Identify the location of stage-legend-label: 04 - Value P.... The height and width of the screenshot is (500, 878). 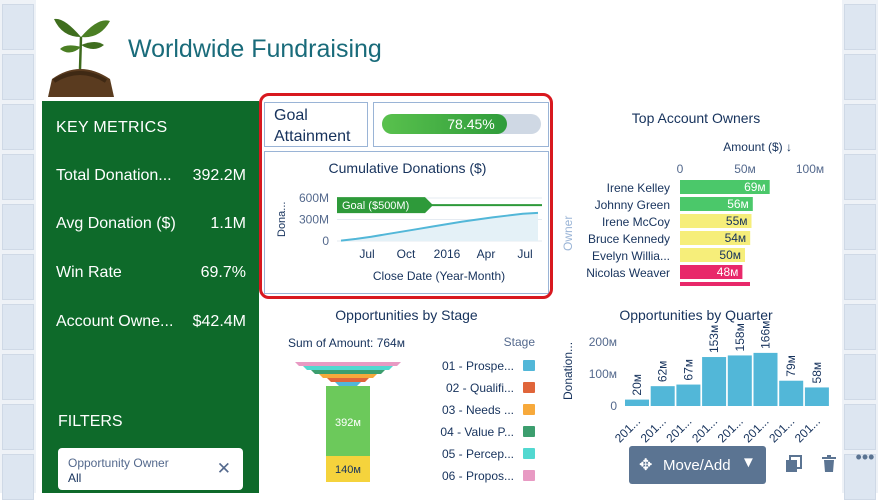
(477, 432).